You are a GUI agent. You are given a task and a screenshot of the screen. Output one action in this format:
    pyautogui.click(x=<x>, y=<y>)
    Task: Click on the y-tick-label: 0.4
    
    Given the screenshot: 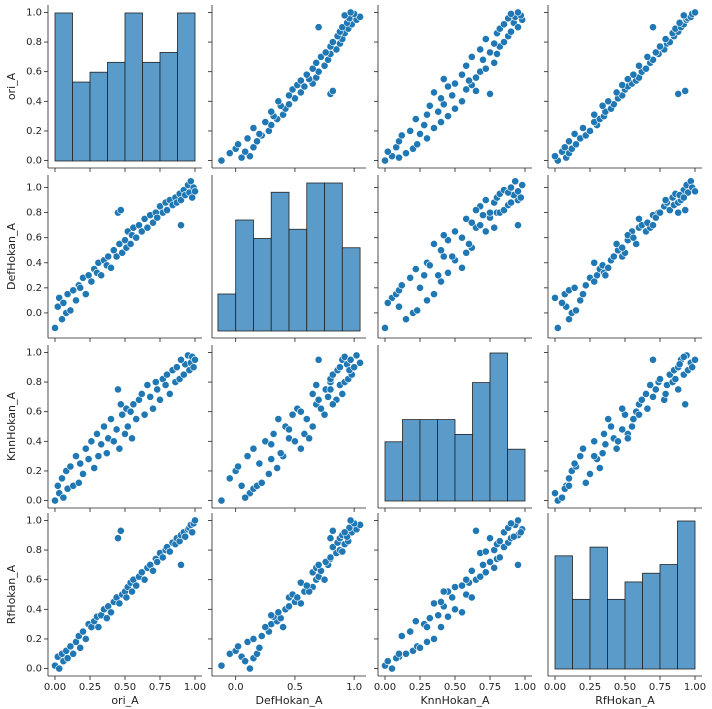 What is the action you would take?
    pyautogui.click(x=34, y=101)
    